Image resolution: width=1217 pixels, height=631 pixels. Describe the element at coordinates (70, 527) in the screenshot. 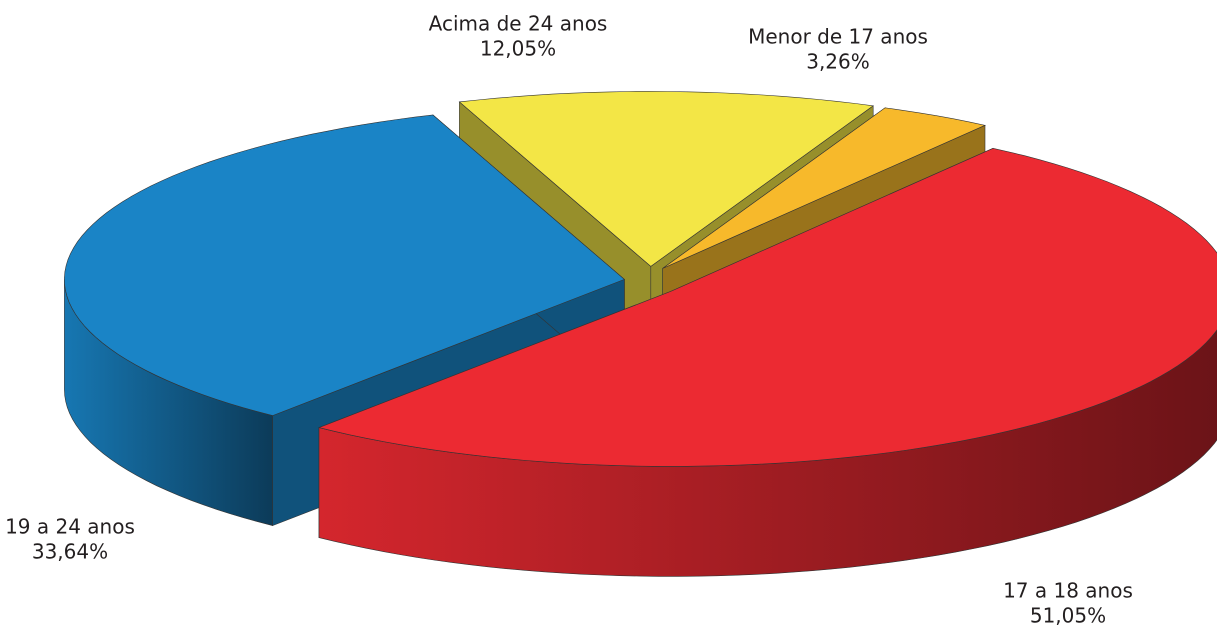

I see `slice-label: 19 a 24 anos` at that location.